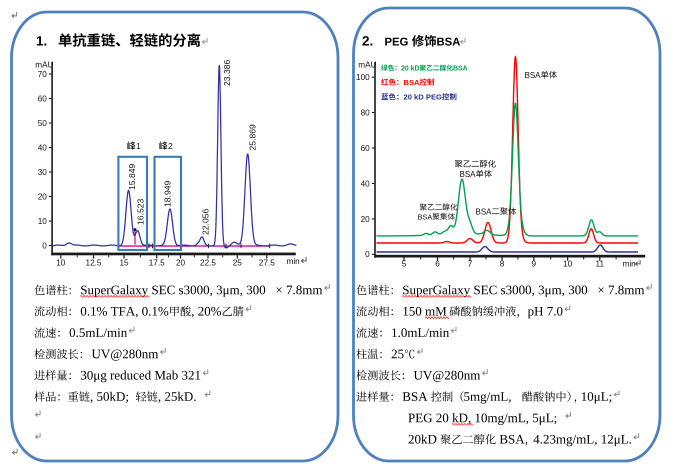 This screenshot has height=469, width=687. I want to click on svg-text: 15, so click(124, 263).